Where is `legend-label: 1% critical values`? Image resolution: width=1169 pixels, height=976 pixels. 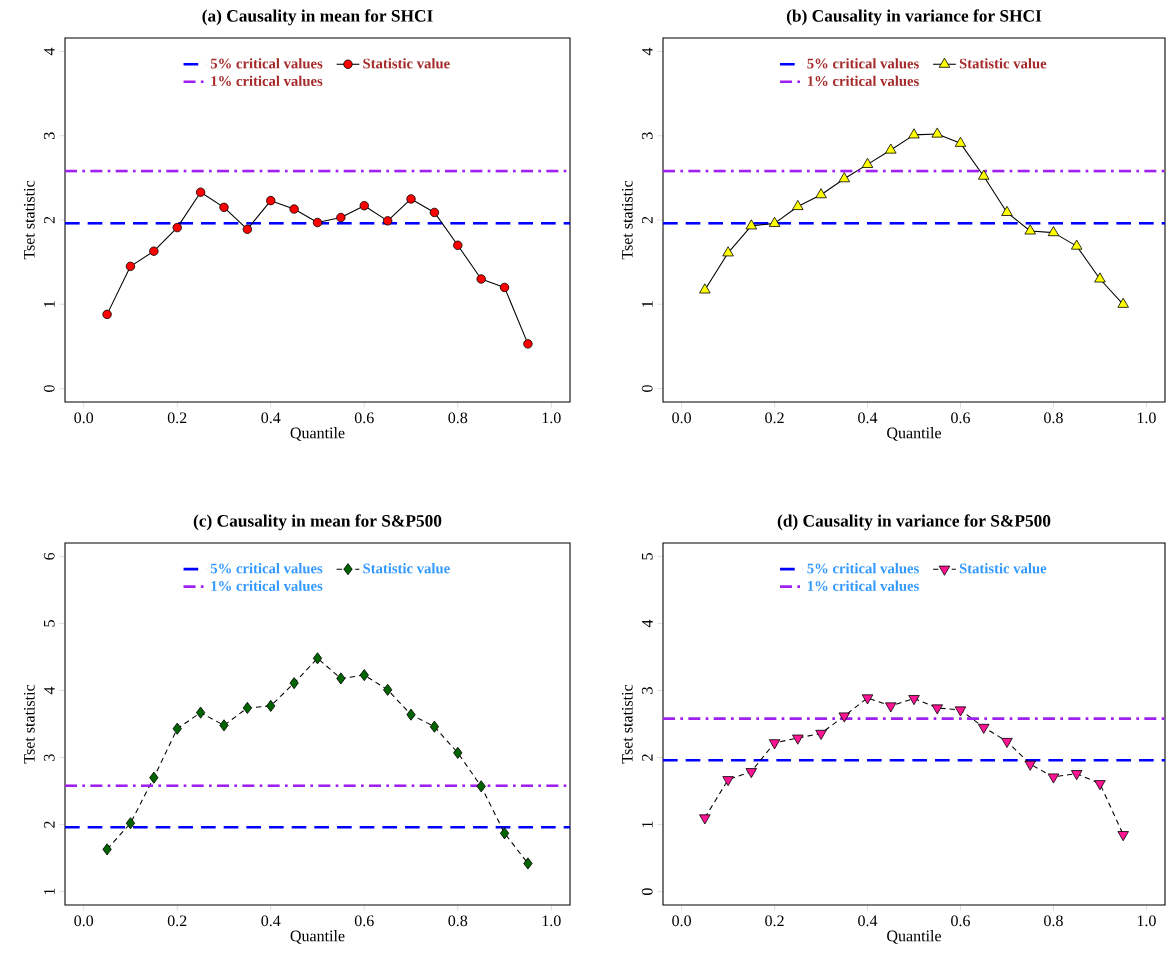
legend-label: 1% critical values is located at coordinates (863, 81).